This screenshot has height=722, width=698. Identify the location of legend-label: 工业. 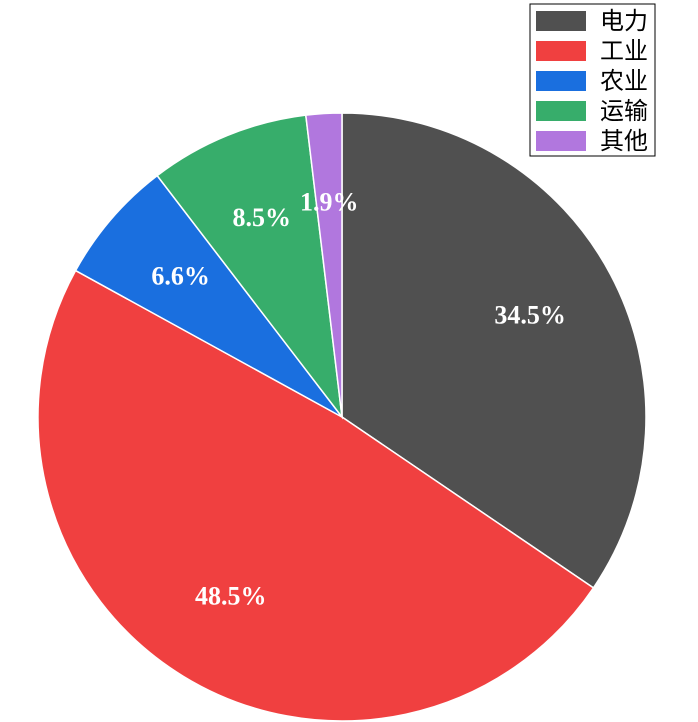
(624, 51).